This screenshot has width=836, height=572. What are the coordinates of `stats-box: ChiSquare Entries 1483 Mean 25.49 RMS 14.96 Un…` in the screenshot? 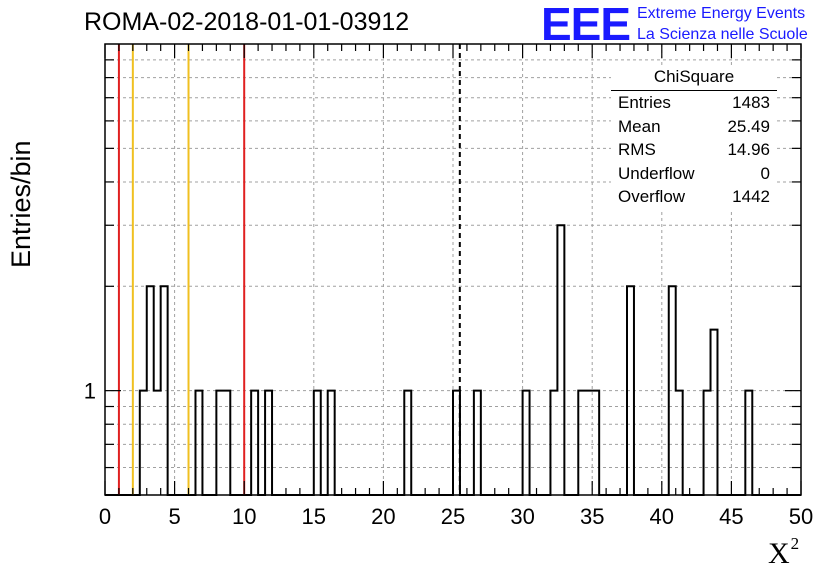 It's located at (694, 137).